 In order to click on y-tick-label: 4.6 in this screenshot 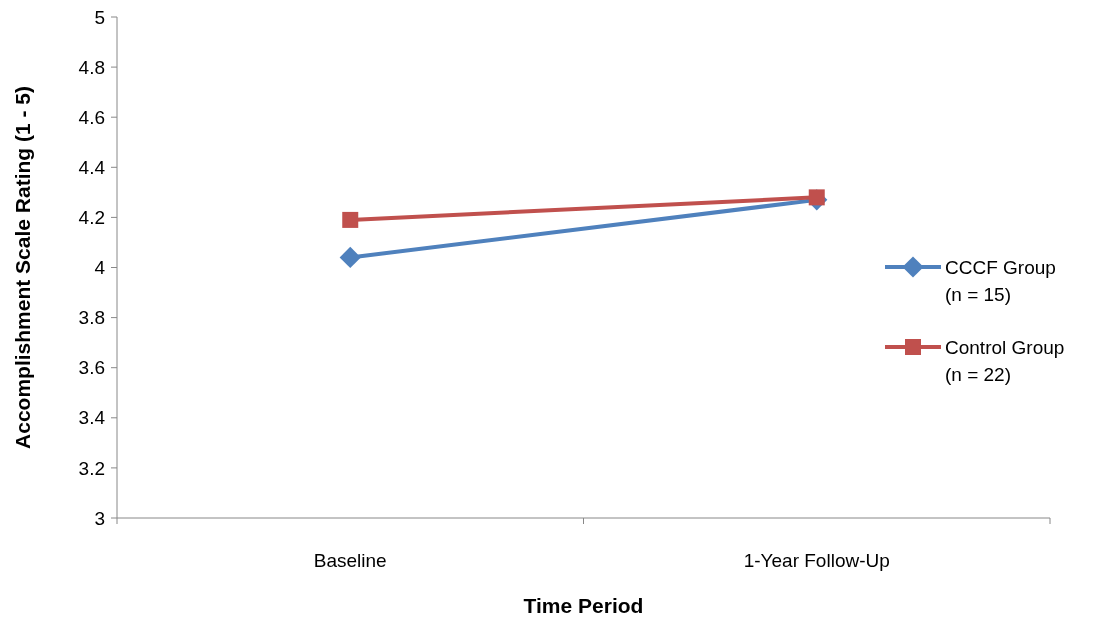, I will do `click(91, 117)`.